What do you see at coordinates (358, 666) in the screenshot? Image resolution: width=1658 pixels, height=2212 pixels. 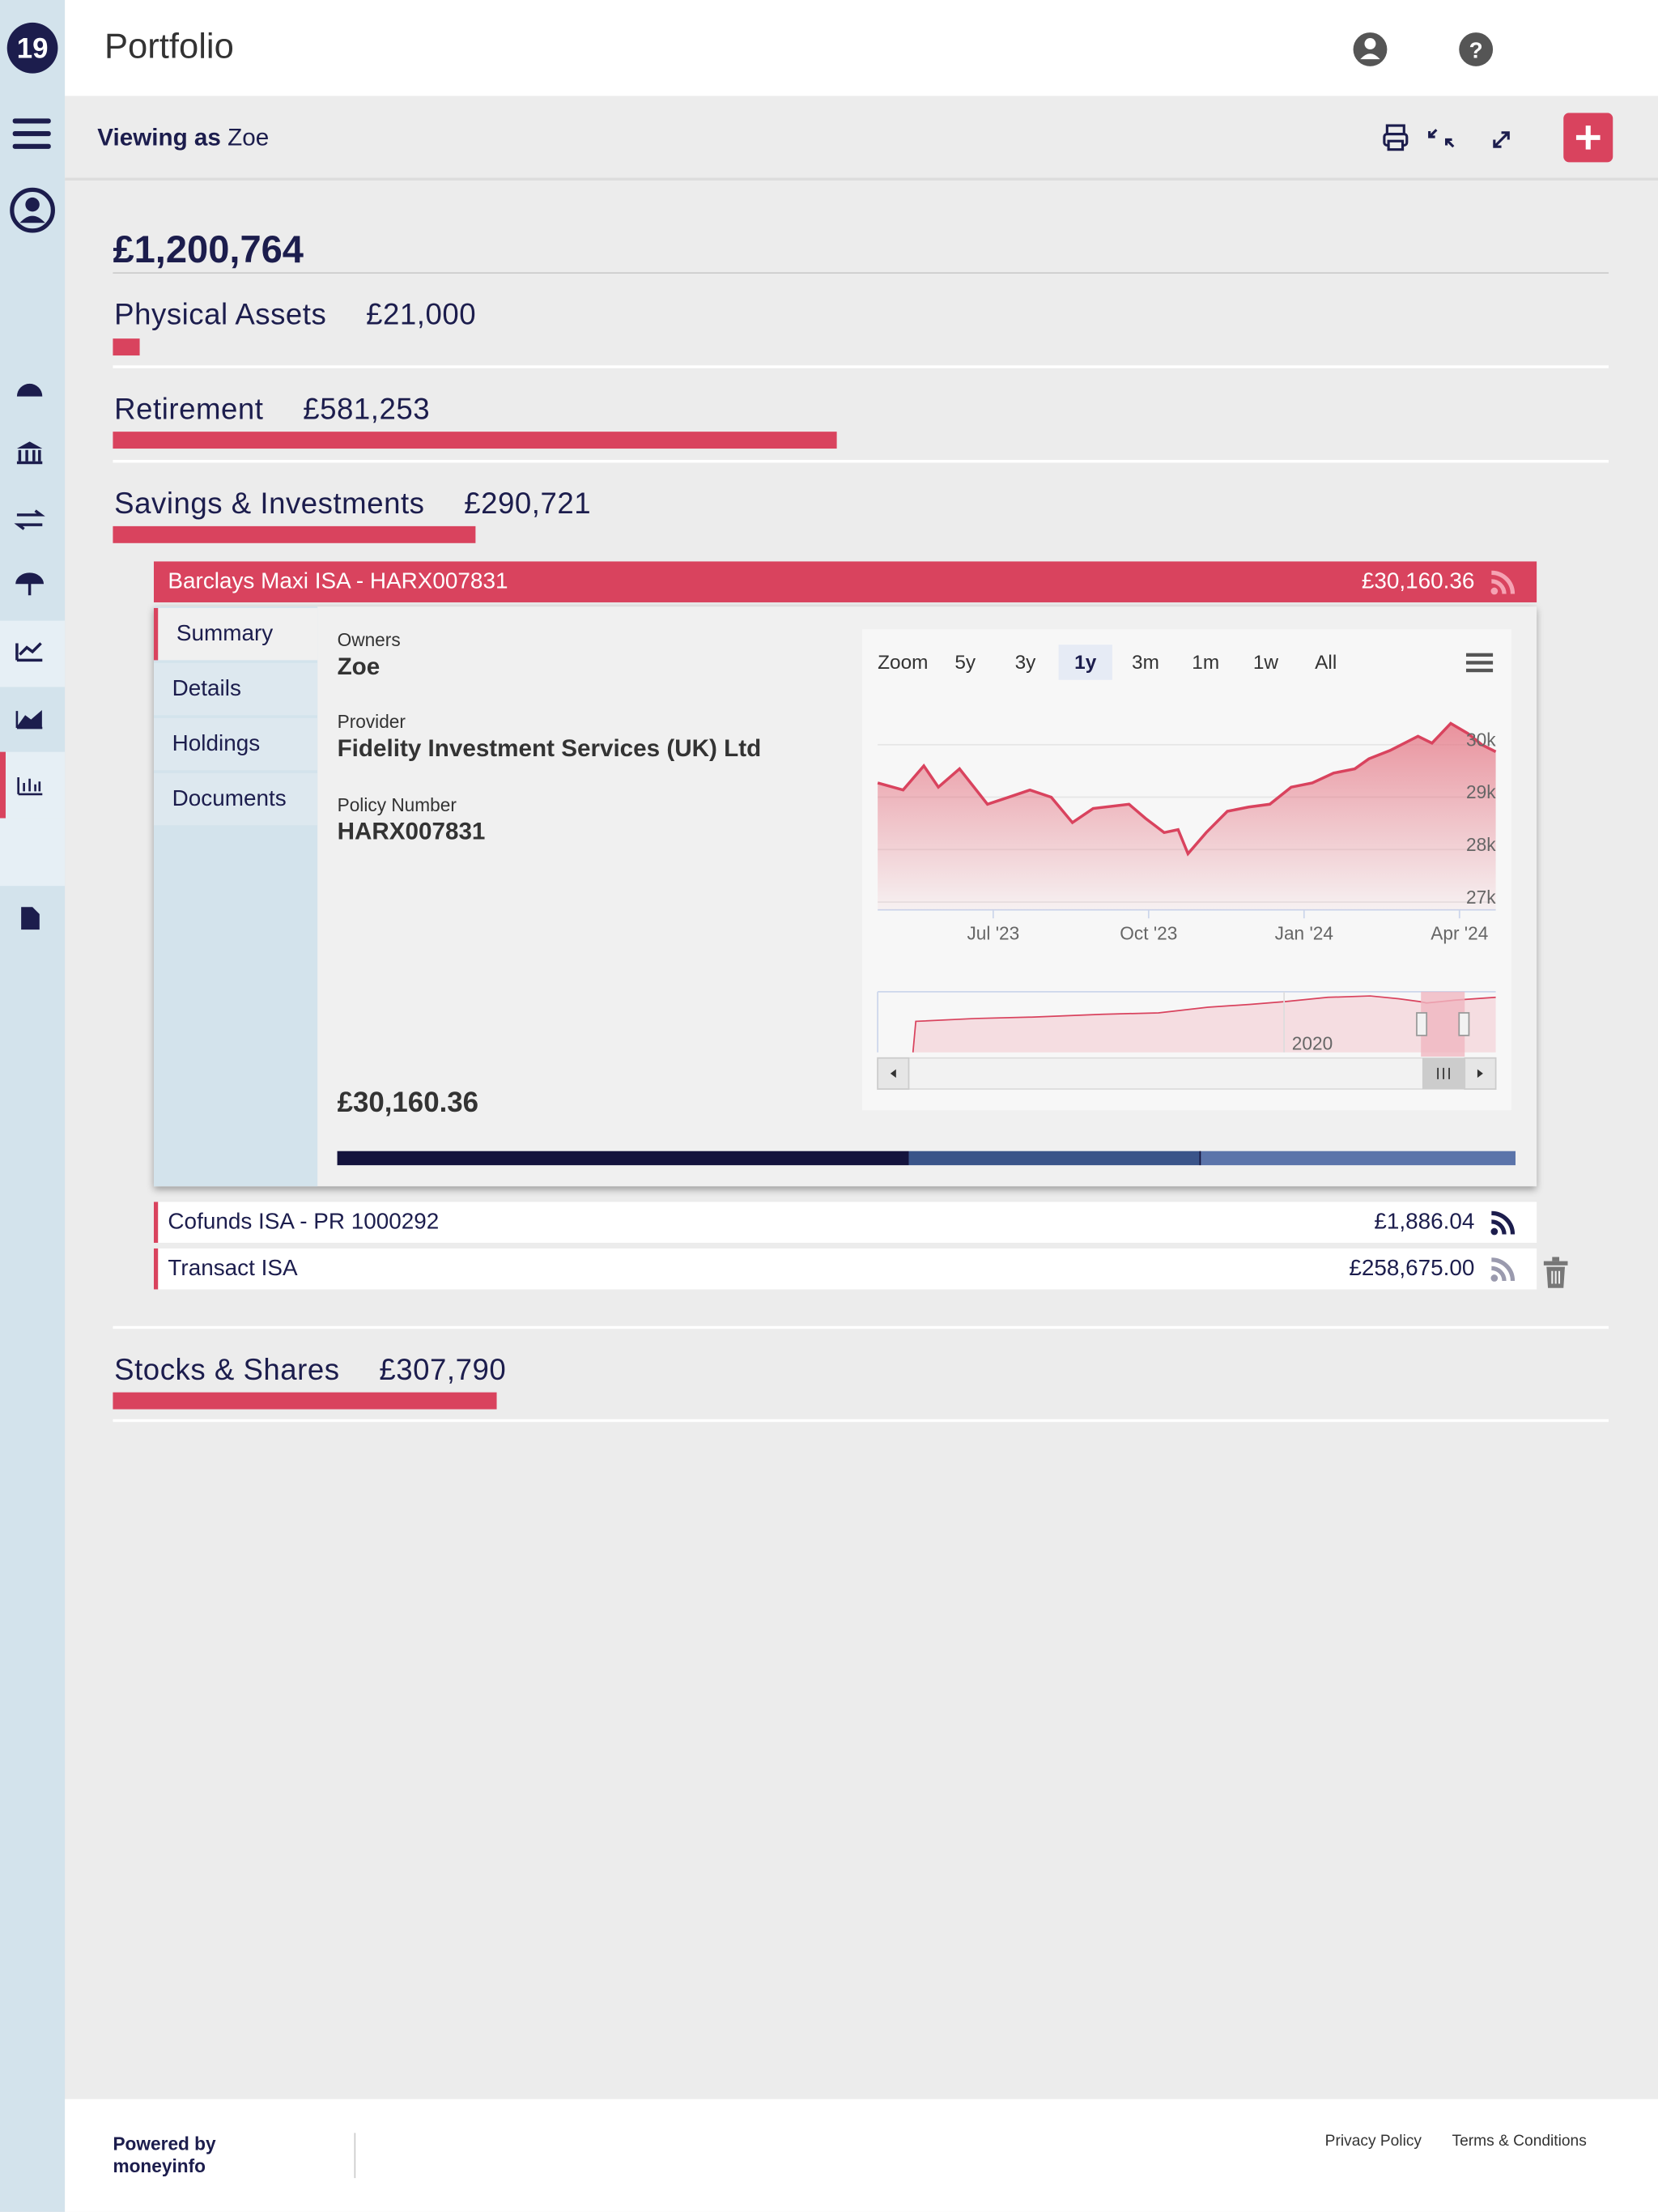 I see `field-value: Zoe` at bounding box center [358, 666].